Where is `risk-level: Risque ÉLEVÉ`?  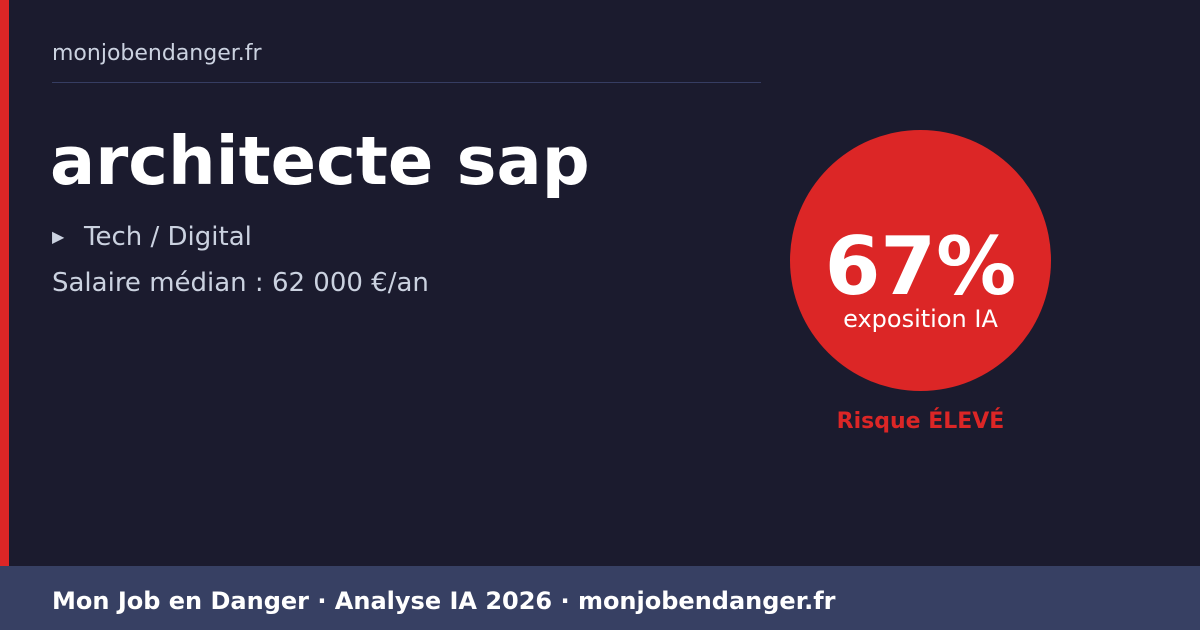 risk-level: Risque ÉLEVÉ is located at coordinates (920, 421).